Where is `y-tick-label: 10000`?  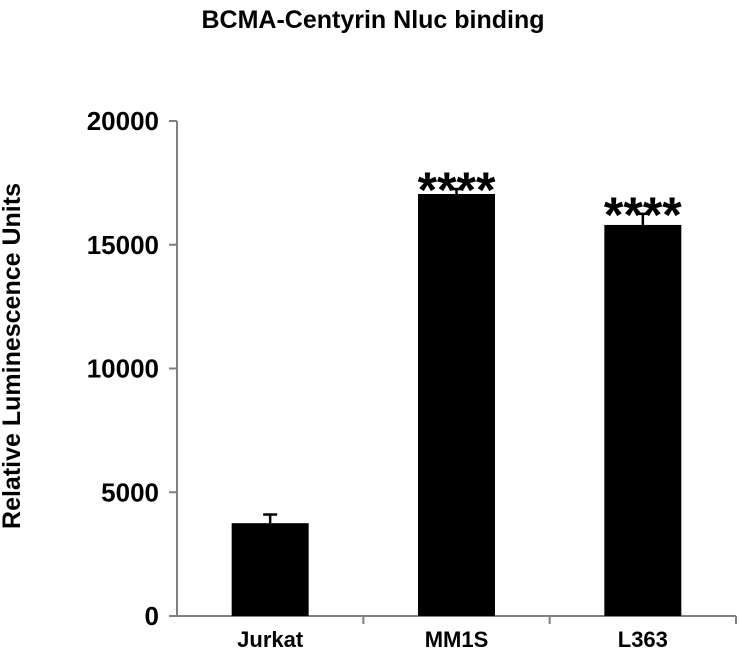
y-tick-label: 10000 is located at coordinates (123, 369).